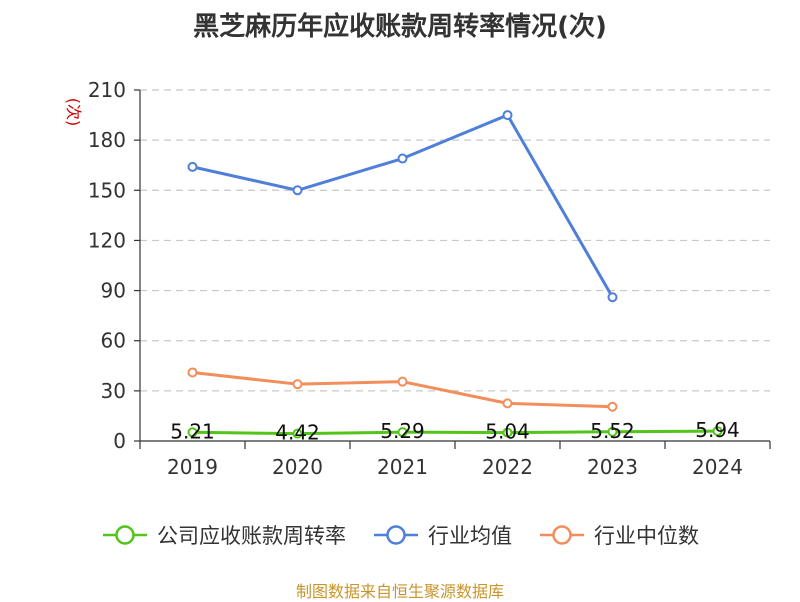  I want to click on data-label: 4.42, so click(297, 433).